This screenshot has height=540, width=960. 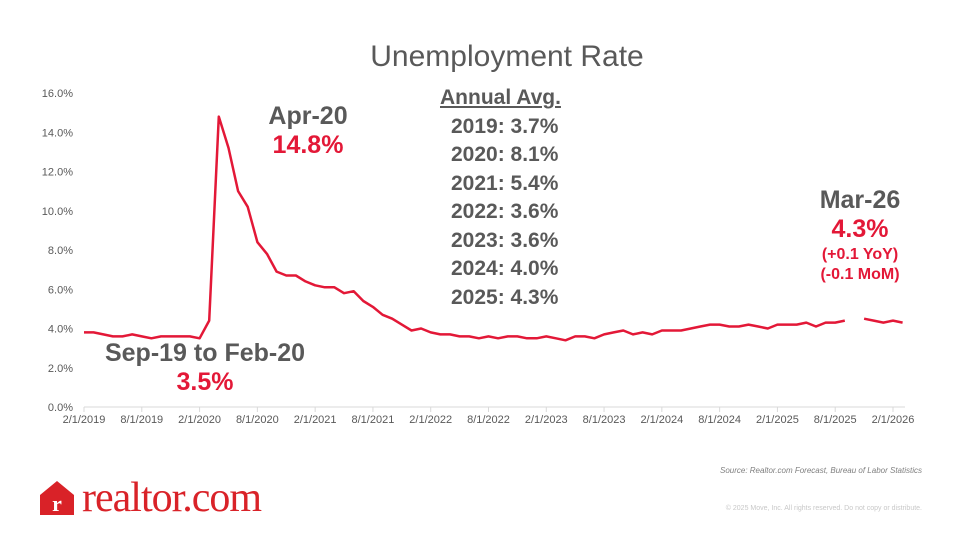 I want to click on x-tick-label: 8/1/2021, so click(x=373, y=420).